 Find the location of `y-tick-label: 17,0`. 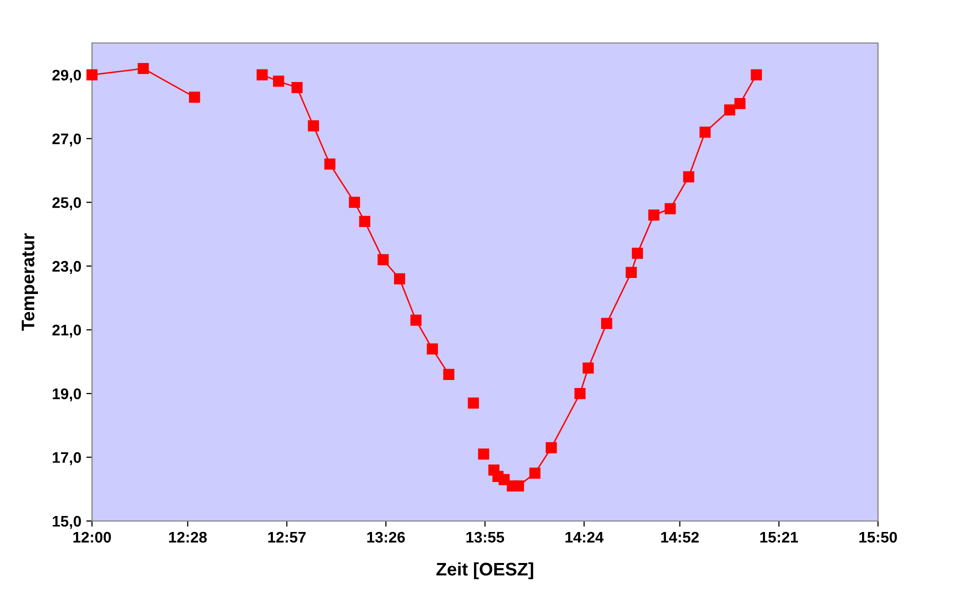

y-tick-label: 17,0 is located at coordinates (66, 459).